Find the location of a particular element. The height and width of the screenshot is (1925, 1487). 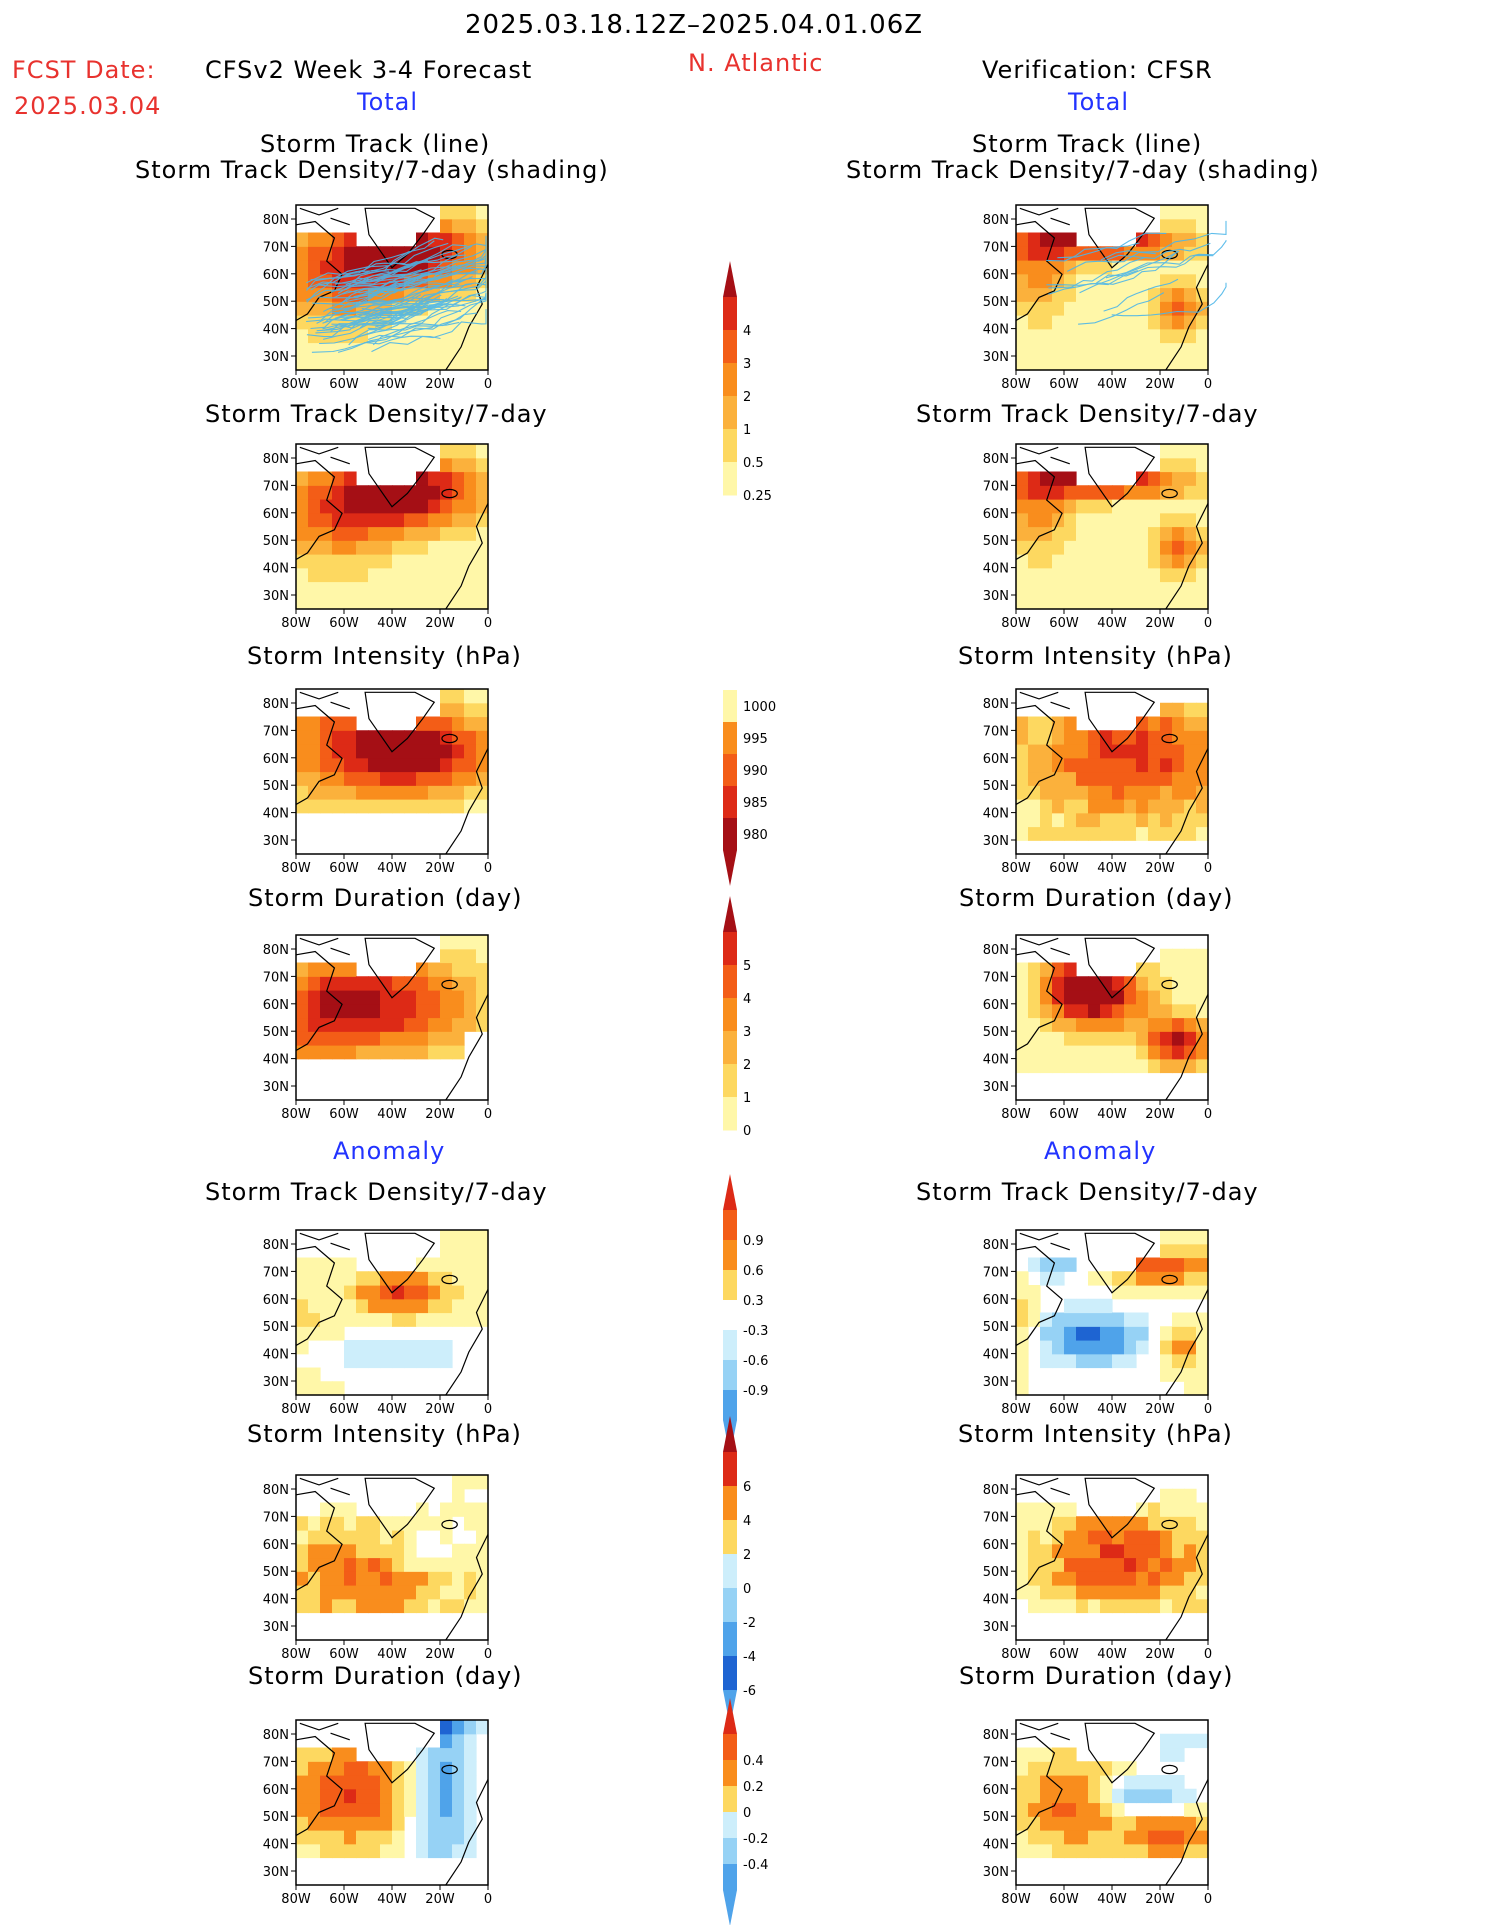

x-tick-label: 20W is located at coordinates (1160, 384).